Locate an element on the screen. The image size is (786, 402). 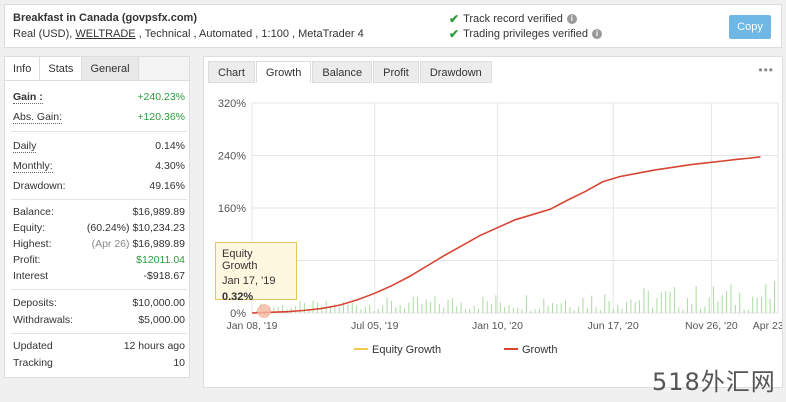
daily-label: Daily is located at coordinates (25, 146).